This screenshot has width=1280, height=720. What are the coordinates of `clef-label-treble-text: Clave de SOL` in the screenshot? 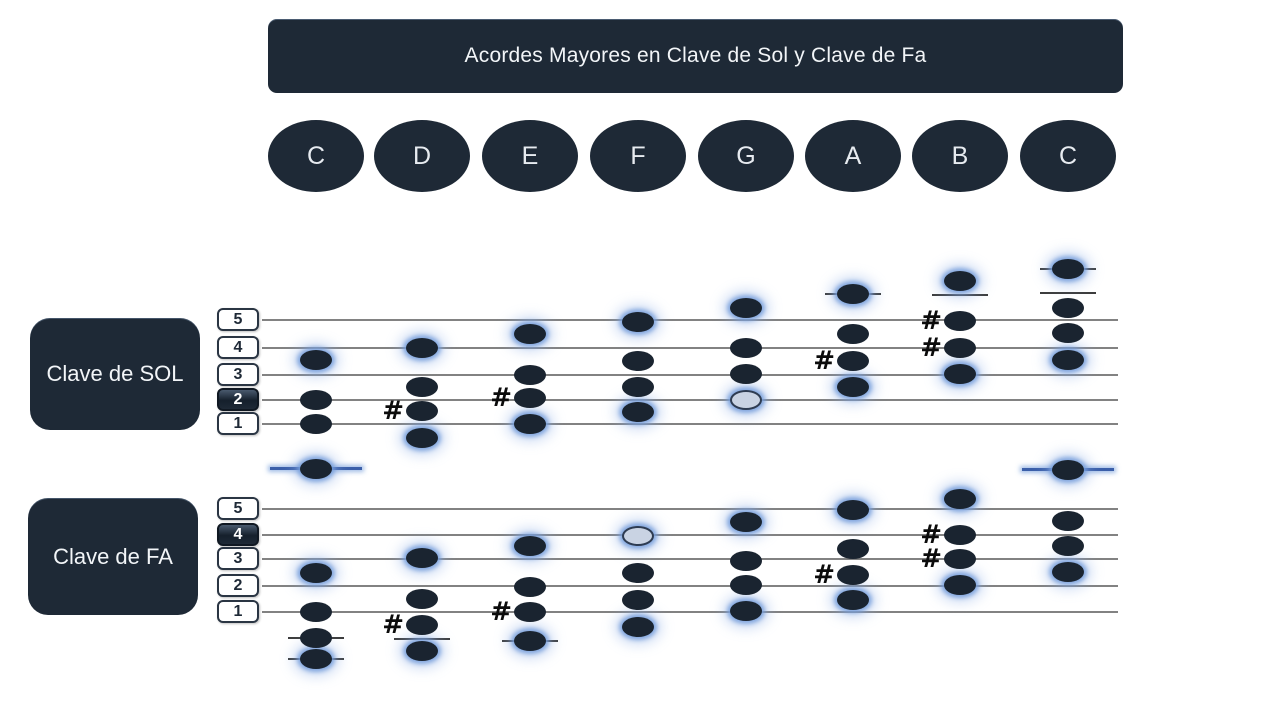 It's located at (115, 373).